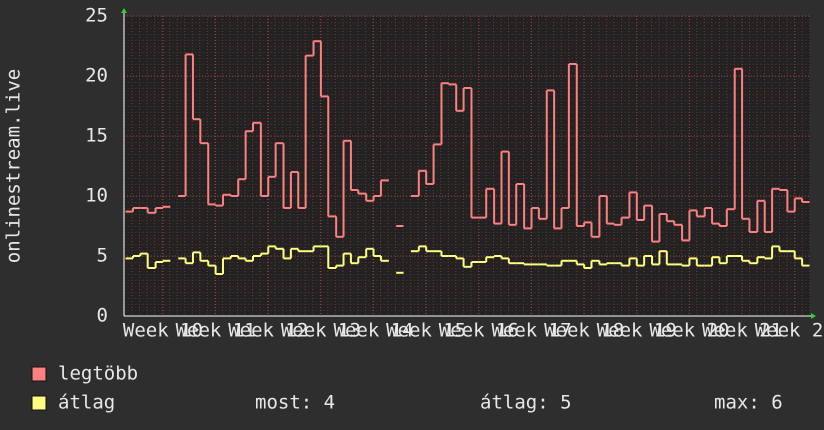 Image resolution: width=824 pixels, height=430 pixels. Describe the element at coordinates (295, 403) in the screenshot. I see `stat-text: most: 4` at that location.